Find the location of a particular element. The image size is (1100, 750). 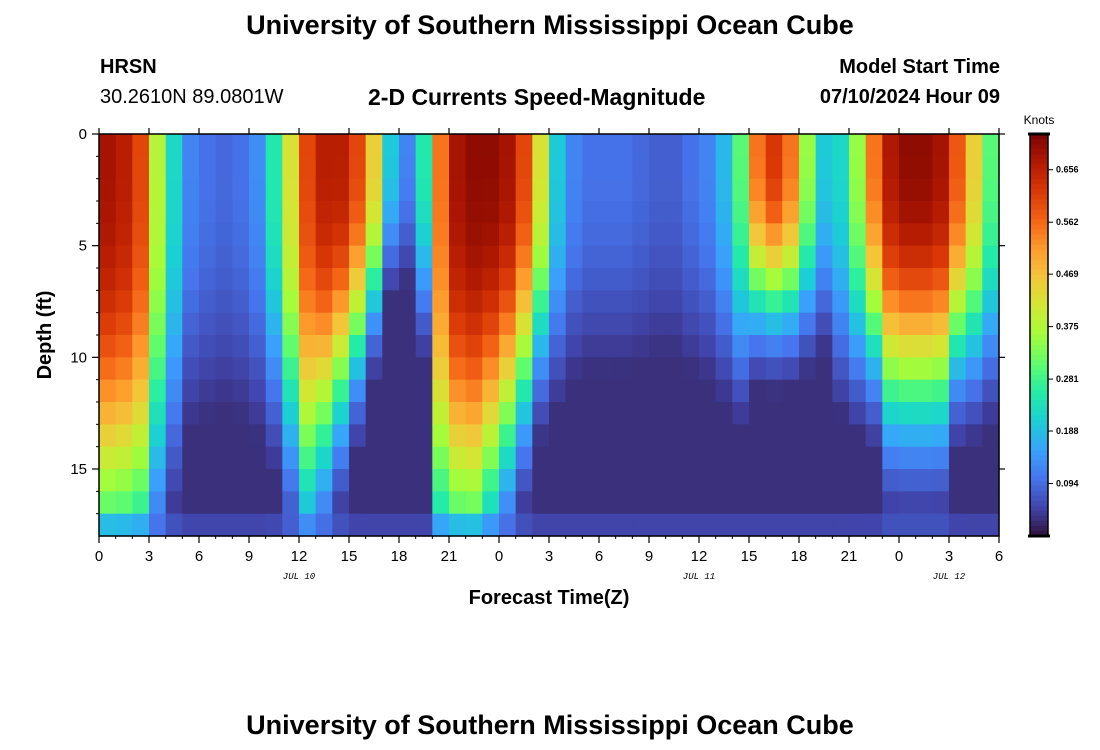

x-tick-label: 18 is located at coordinates (399, 556).